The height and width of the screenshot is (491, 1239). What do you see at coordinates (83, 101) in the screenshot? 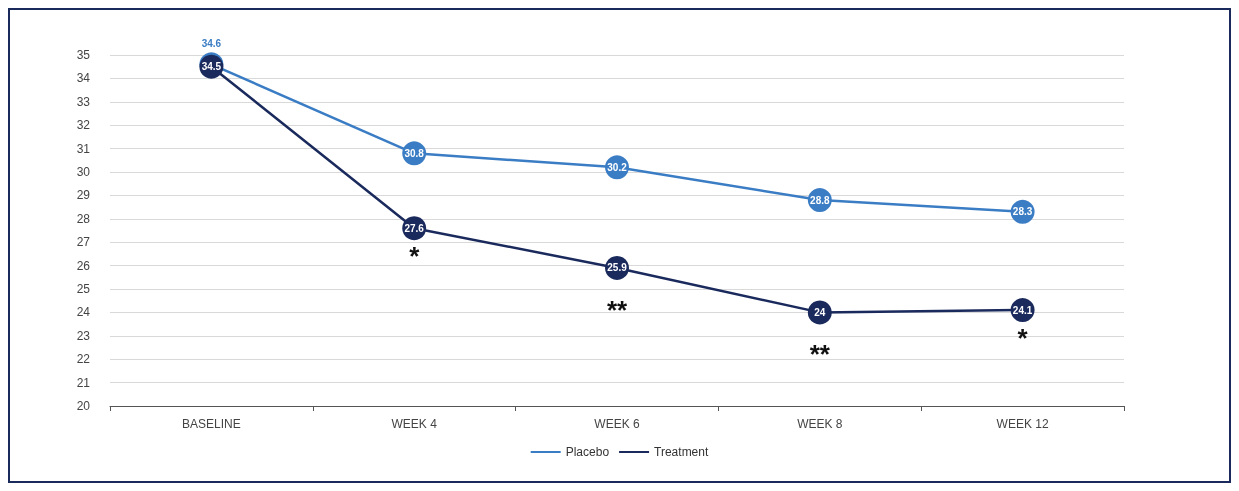
I see `y-tick-label: 33` at bounding box center [83, 101].